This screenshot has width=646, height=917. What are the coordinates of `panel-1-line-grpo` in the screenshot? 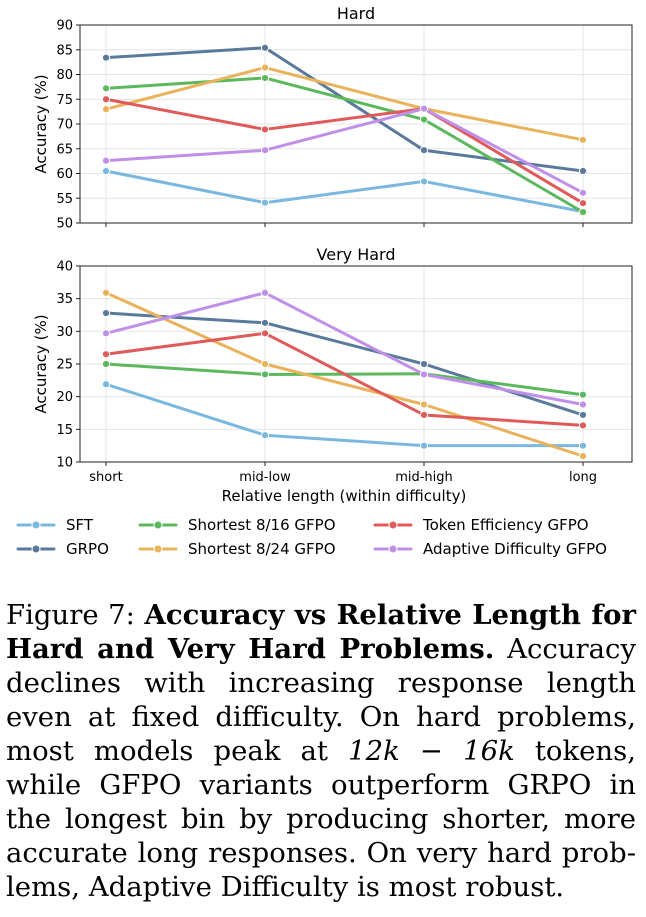 It's located at (344, 109).